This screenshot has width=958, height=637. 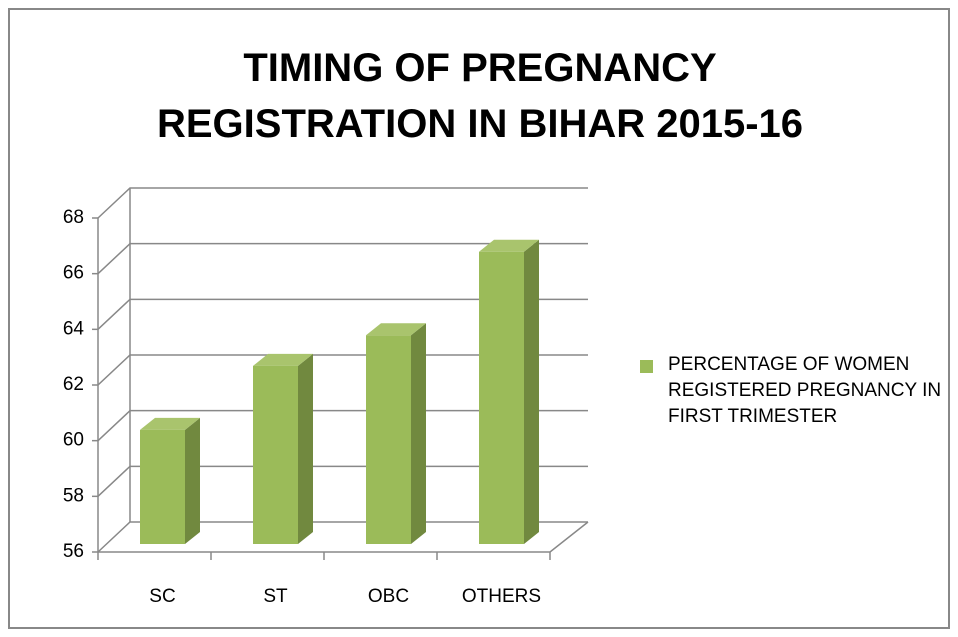 What do you see at coordinates (388, 596) in the screenshot?
I see `x-tick-label: OBC` at bounding box center [388, 596].